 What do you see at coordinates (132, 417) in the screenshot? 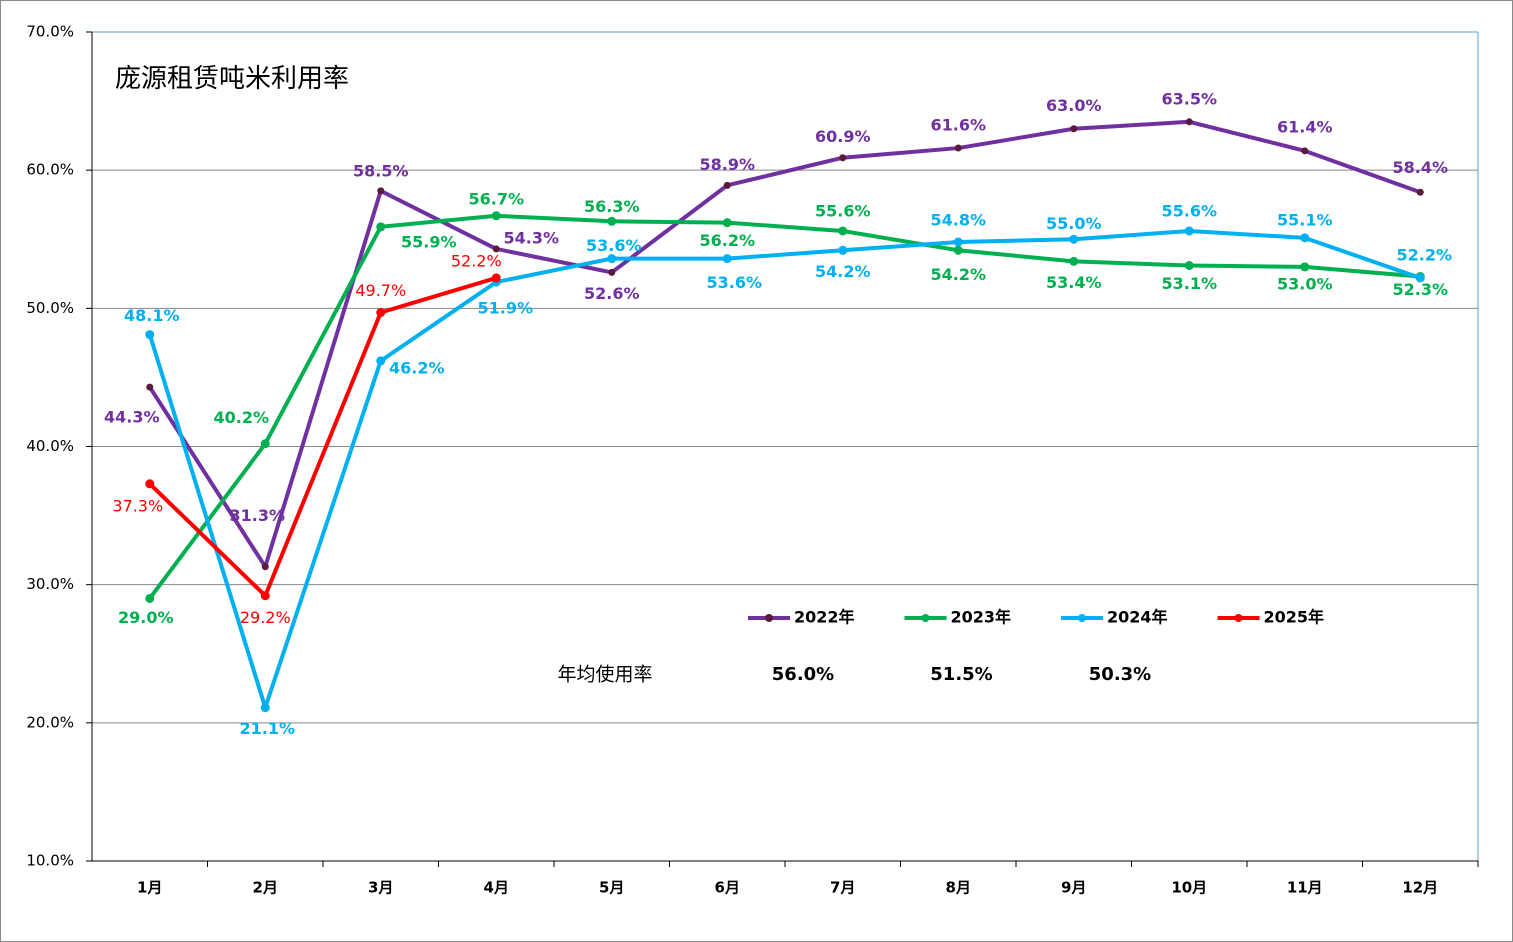
I see `data-label: 44.3%` at bounding box center [132, 417].